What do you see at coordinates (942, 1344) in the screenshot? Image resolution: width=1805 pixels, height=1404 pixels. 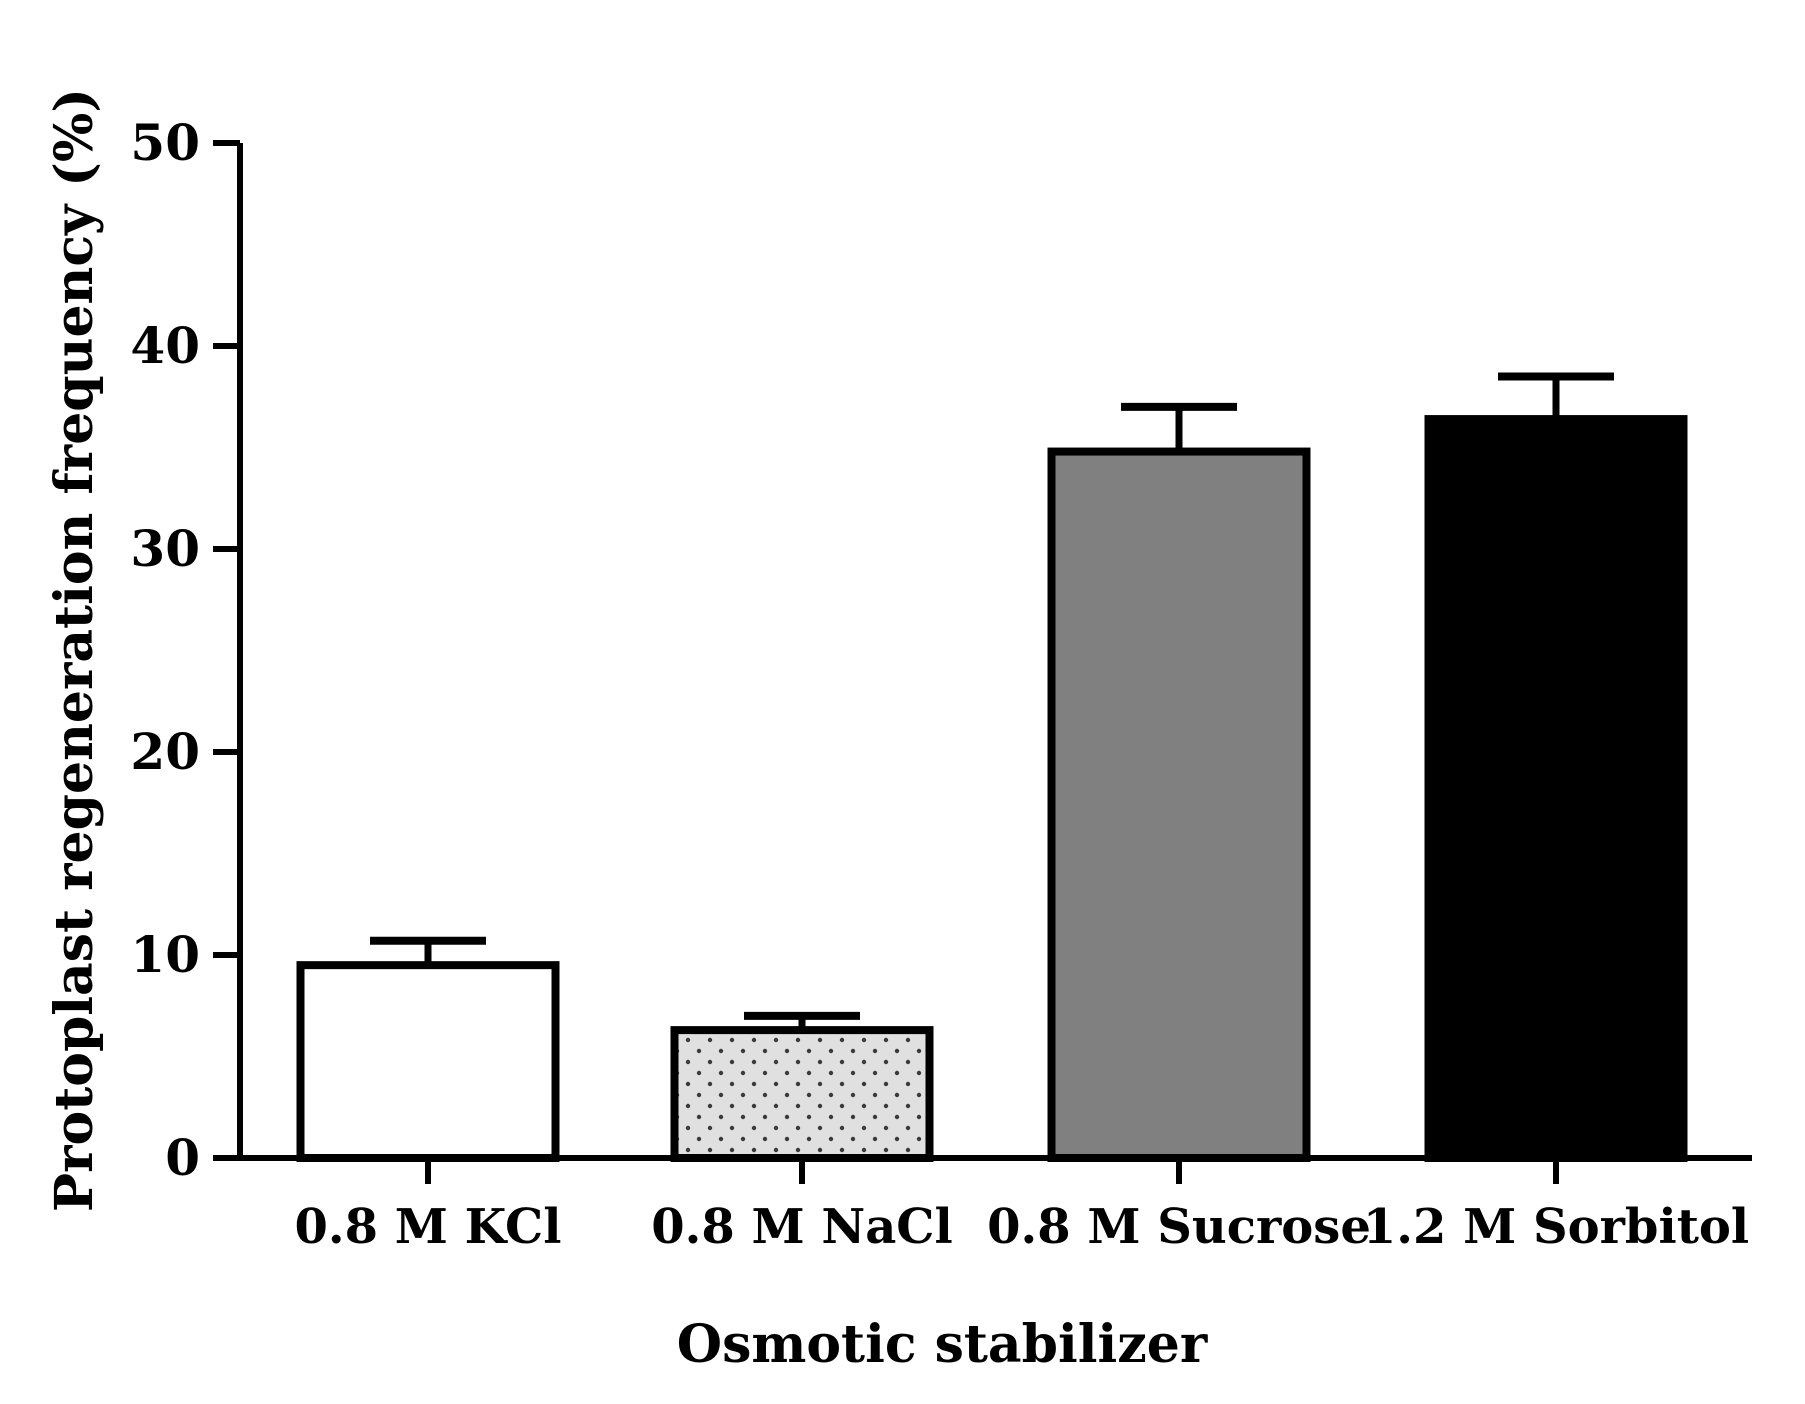 I see `x-axis-label: Osmotic stabilizer` at bounding box center [942, 1344].